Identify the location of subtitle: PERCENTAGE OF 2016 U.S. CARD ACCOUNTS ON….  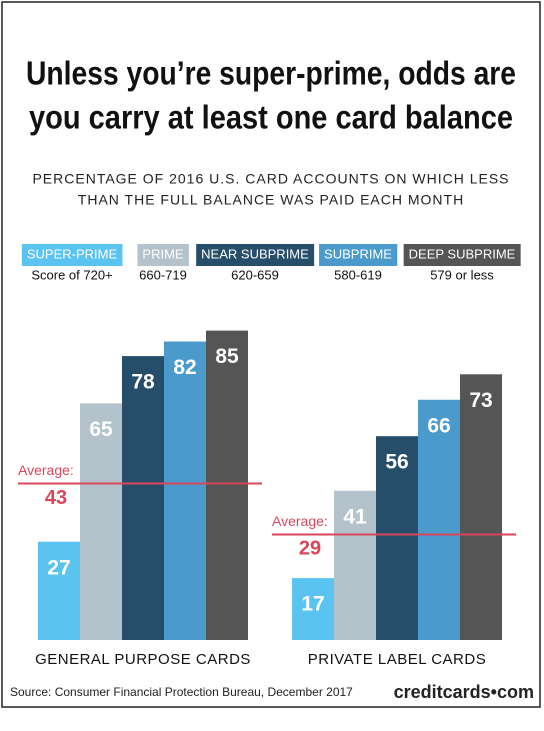
(270, 179).